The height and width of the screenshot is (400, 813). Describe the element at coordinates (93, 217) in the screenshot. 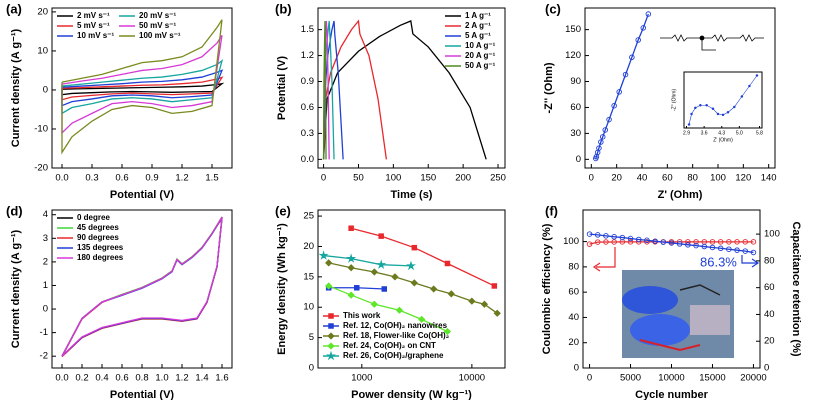

I see `legend-label: 0 degree` at that location.